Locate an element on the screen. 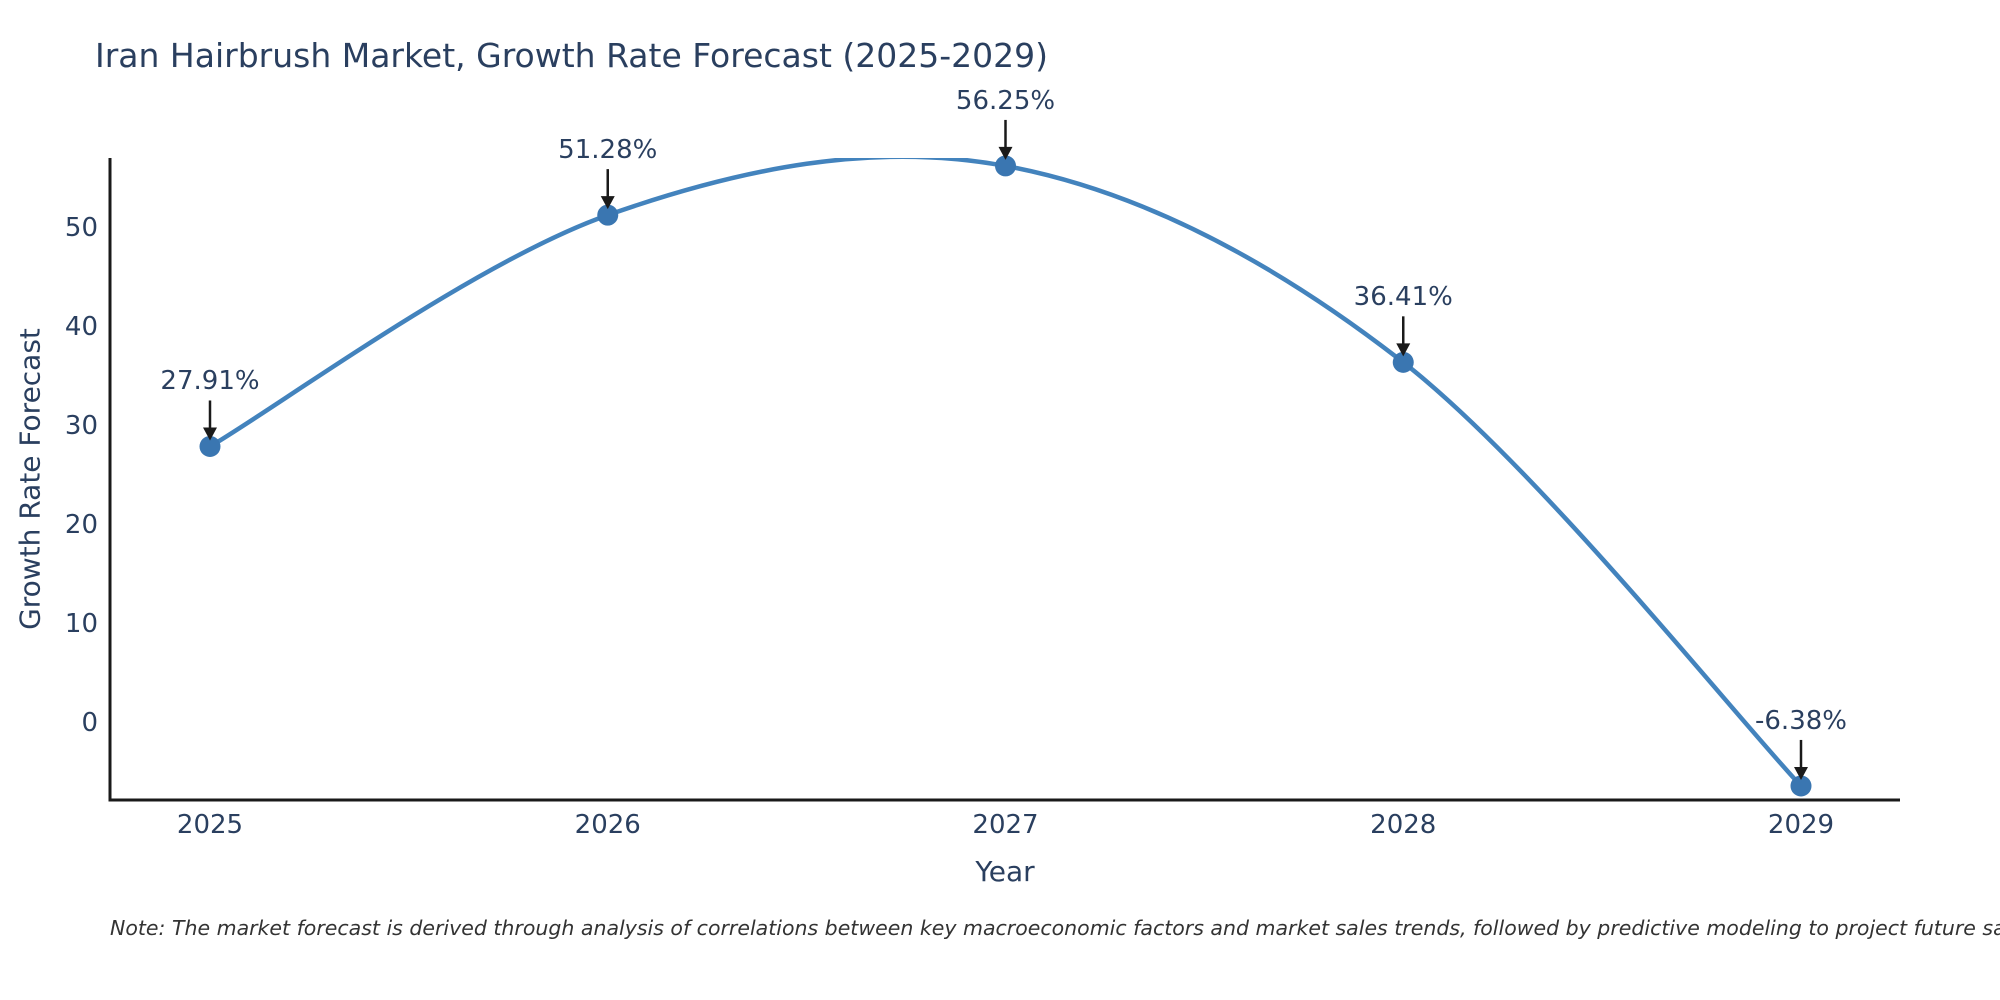  x-tick-2026: 2026 is located at coordinates (607, 825).